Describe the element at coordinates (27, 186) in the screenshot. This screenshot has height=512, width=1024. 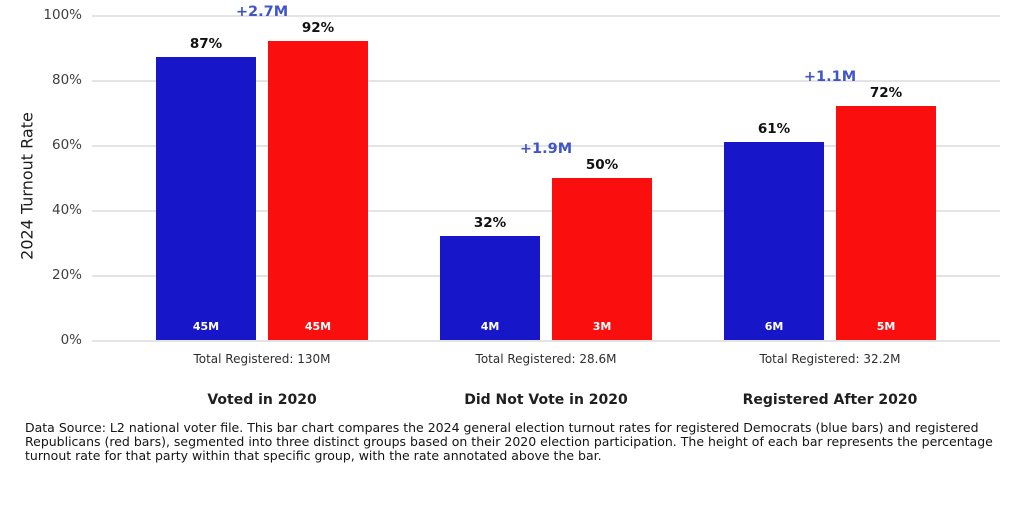
I see `y-axis-title: 2024 Turnout Rate` at that location.